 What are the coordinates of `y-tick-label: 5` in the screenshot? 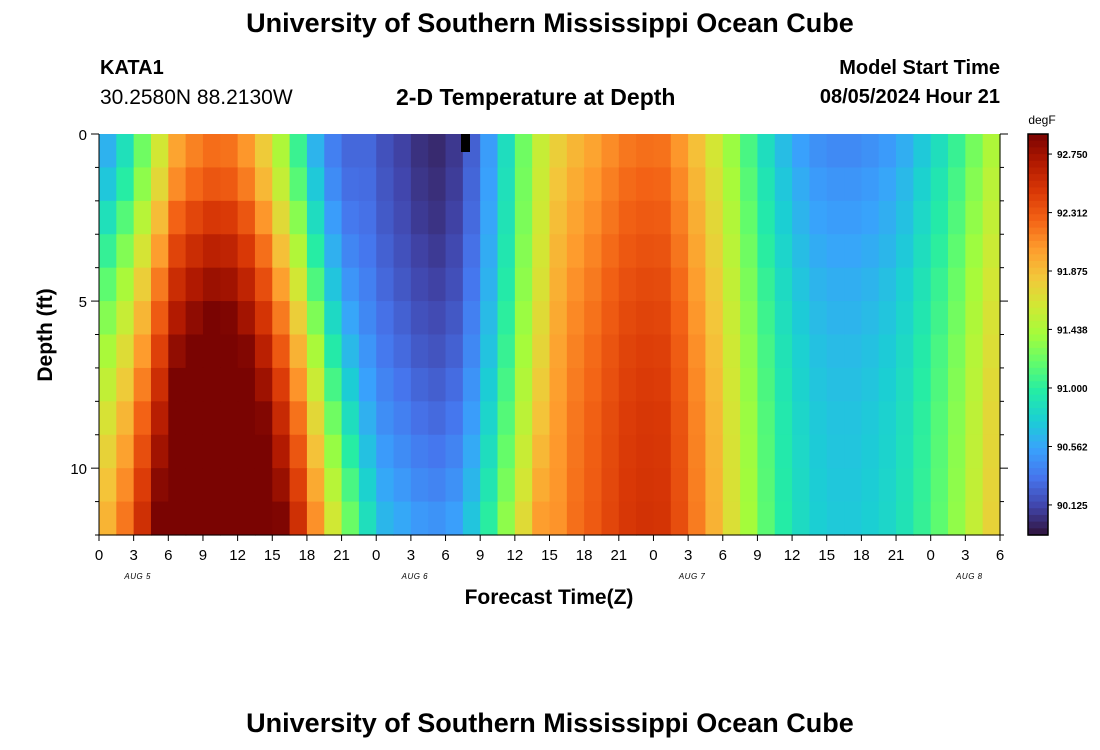 It's located at (83, 302).